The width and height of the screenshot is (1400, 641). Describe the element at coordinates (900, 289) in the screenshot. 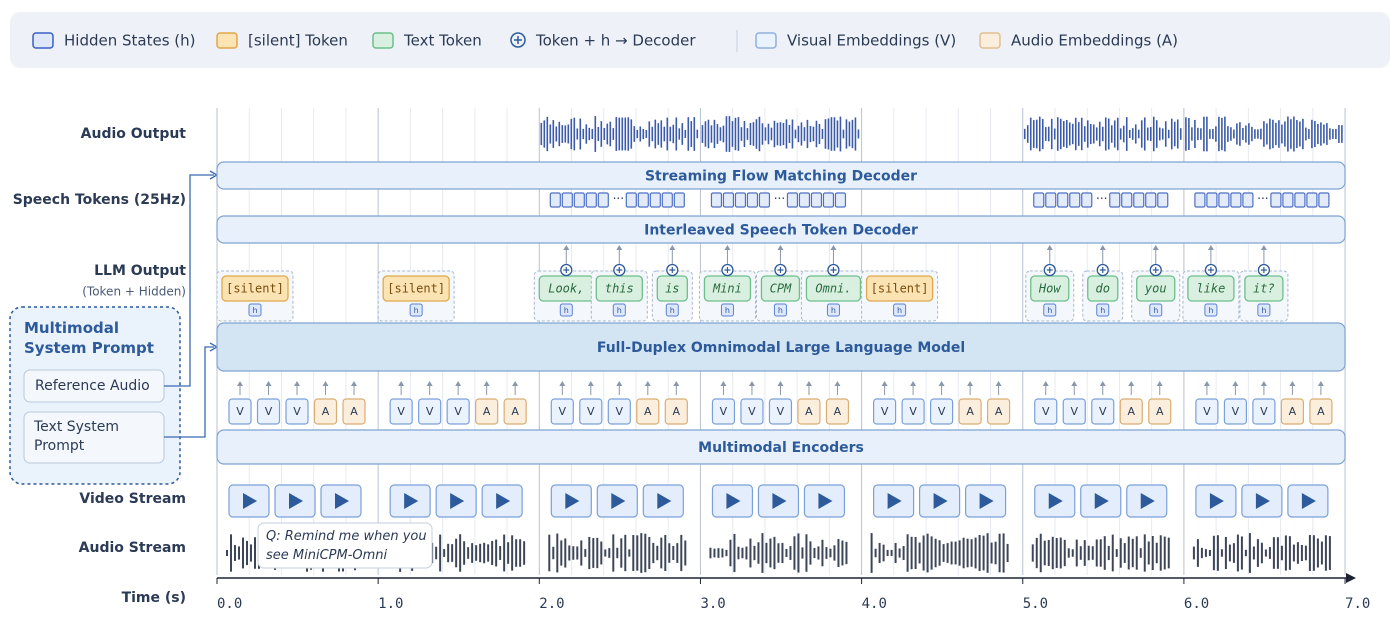

I see `token-text: [silent]` at that location.